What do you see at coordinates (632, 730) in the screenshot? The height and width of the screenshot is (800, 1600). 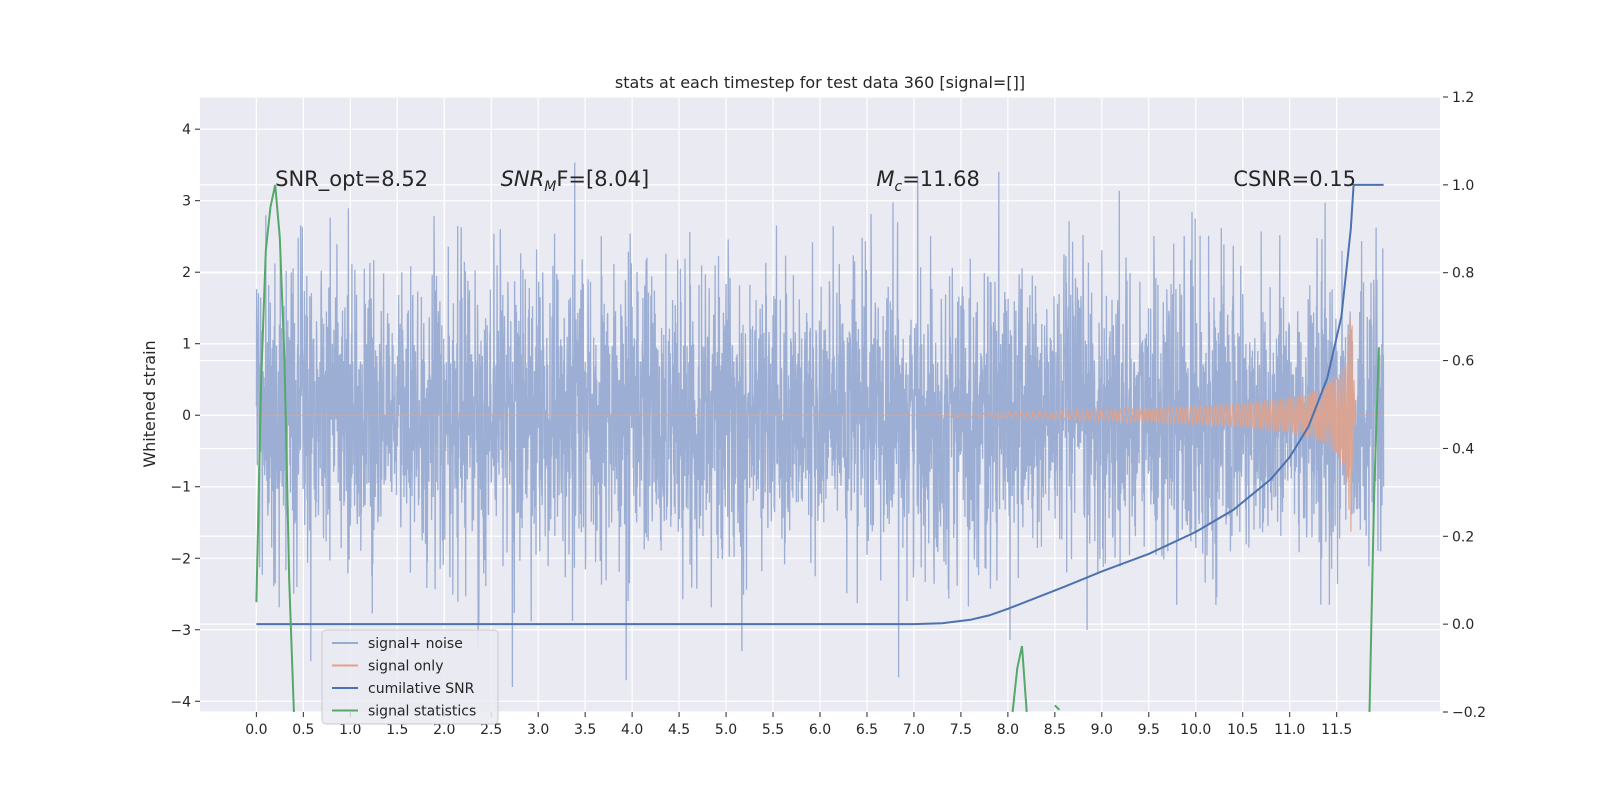 I see `x-tick-label: 4.0` at bounding box center [632, 730].